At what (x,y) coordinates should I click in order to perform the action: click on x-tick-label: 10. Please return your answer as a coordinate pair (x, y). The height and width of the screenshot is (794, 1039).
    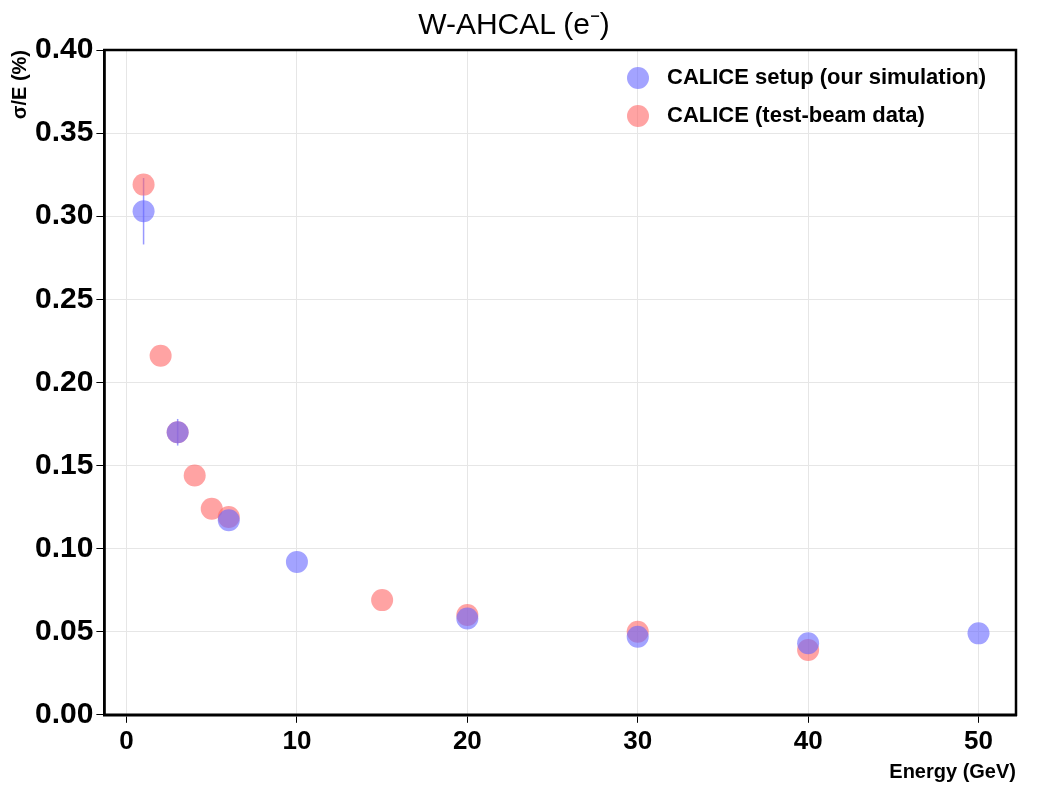
    Looking at the image, I should click on (297, 739).